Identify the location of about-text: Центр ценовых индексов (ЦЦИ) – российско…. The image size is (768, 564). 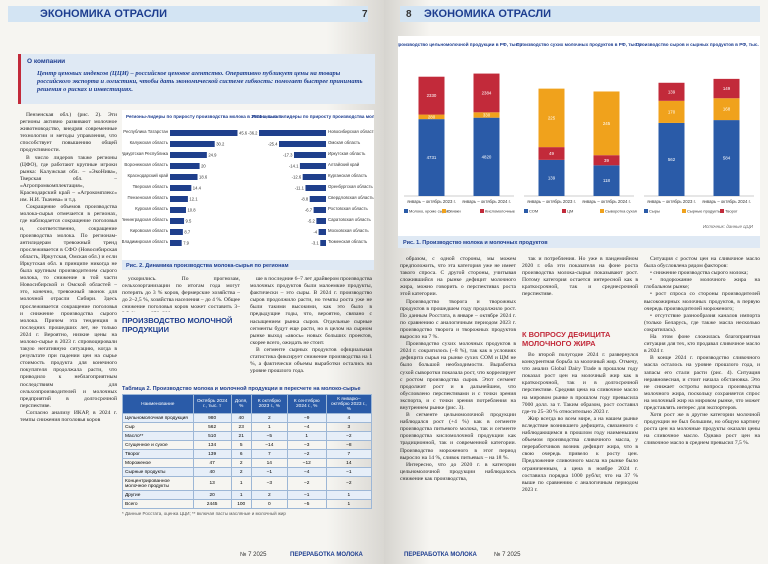
(200, 81).